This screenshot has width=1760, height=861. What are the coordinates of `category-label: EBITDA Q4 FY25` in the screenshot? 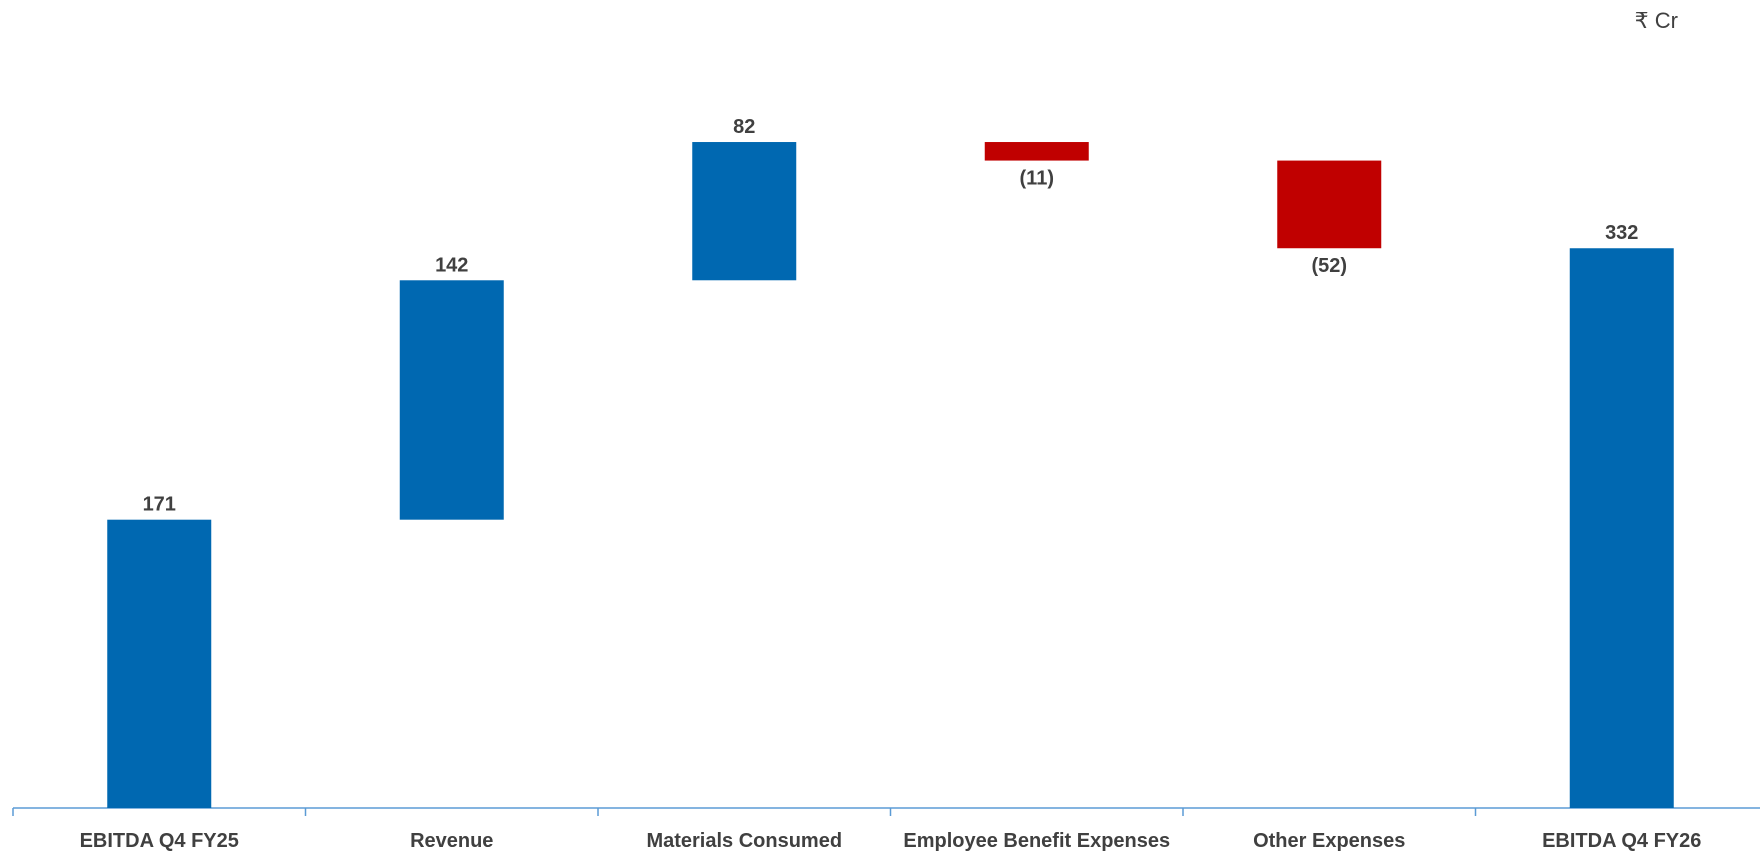 It's located at (159, 841).